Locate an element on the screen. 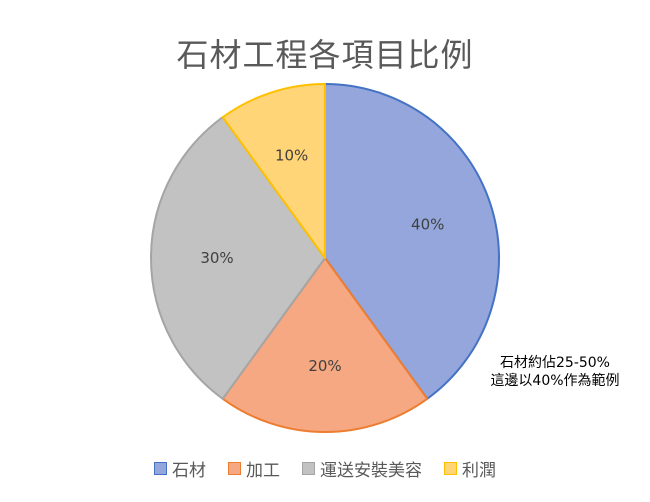 This screenshot has height=502, width=650. legend-item-delivery-install: 運送安裝美容 is located at coordinates (362, 468).